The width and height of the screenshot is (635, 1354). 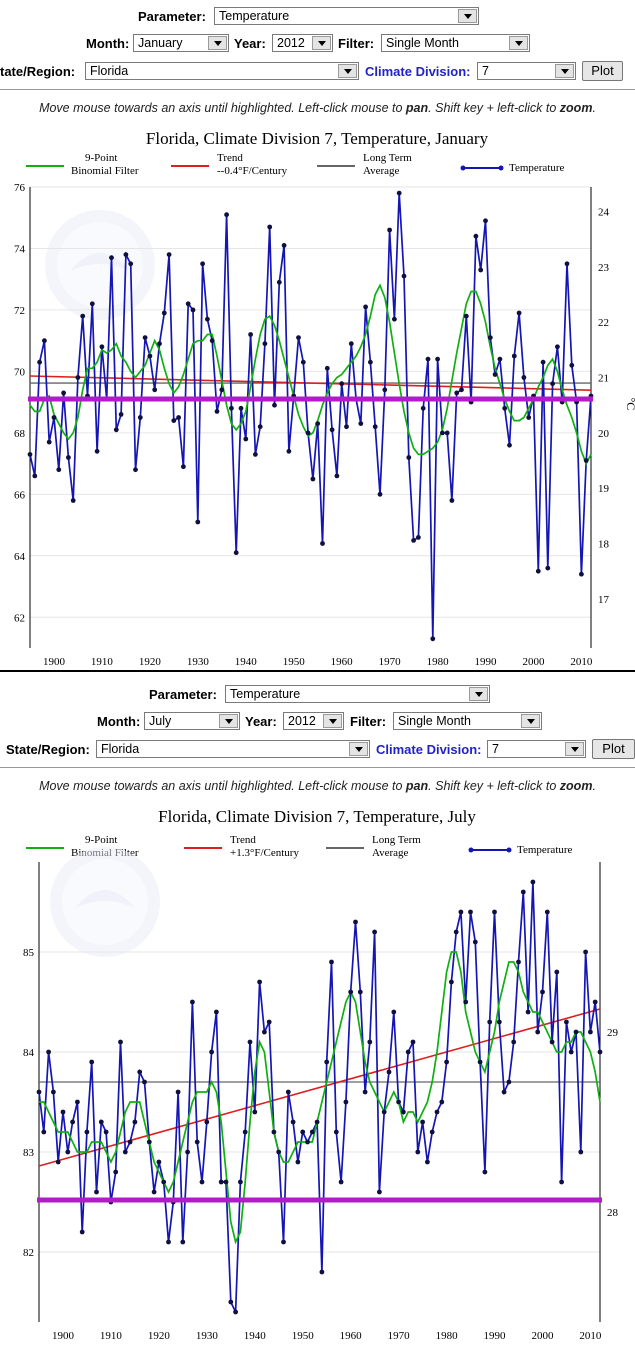 What do you see at coordinates (207, 1336) in the screenshot?
I see `x-tick-label: 1930` at bounding box center [207, 1336].